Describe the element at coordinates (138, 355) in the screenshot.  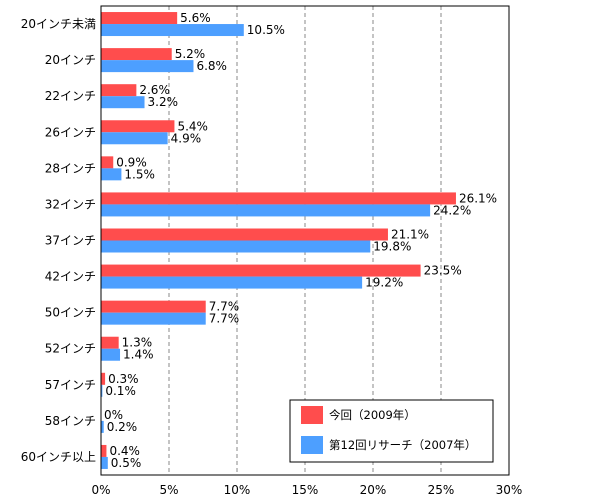
I see `data-label-series-2: 1.4%` at that location.